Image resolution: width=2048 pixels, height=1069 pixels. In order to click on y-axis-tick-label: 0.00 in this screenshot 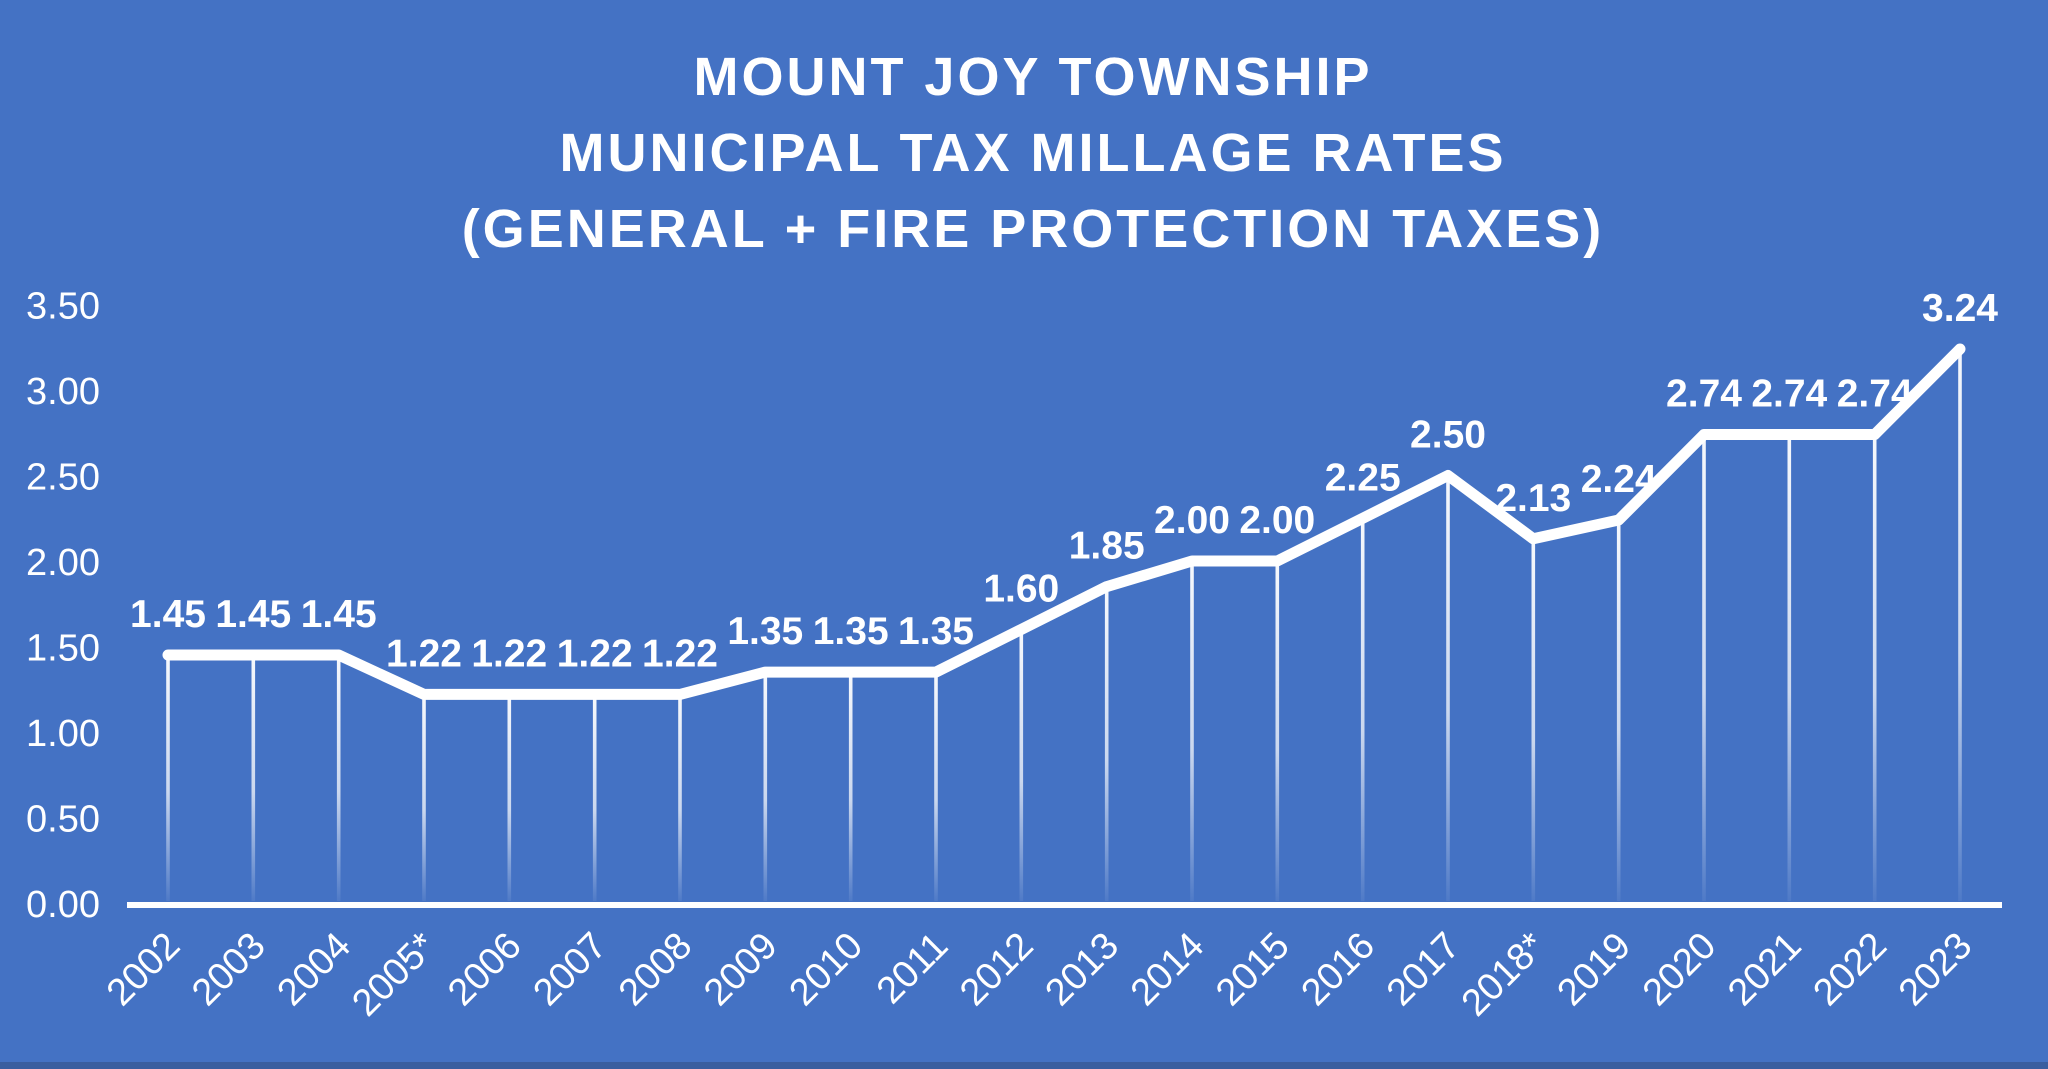, I will do `click(63, 905)`.